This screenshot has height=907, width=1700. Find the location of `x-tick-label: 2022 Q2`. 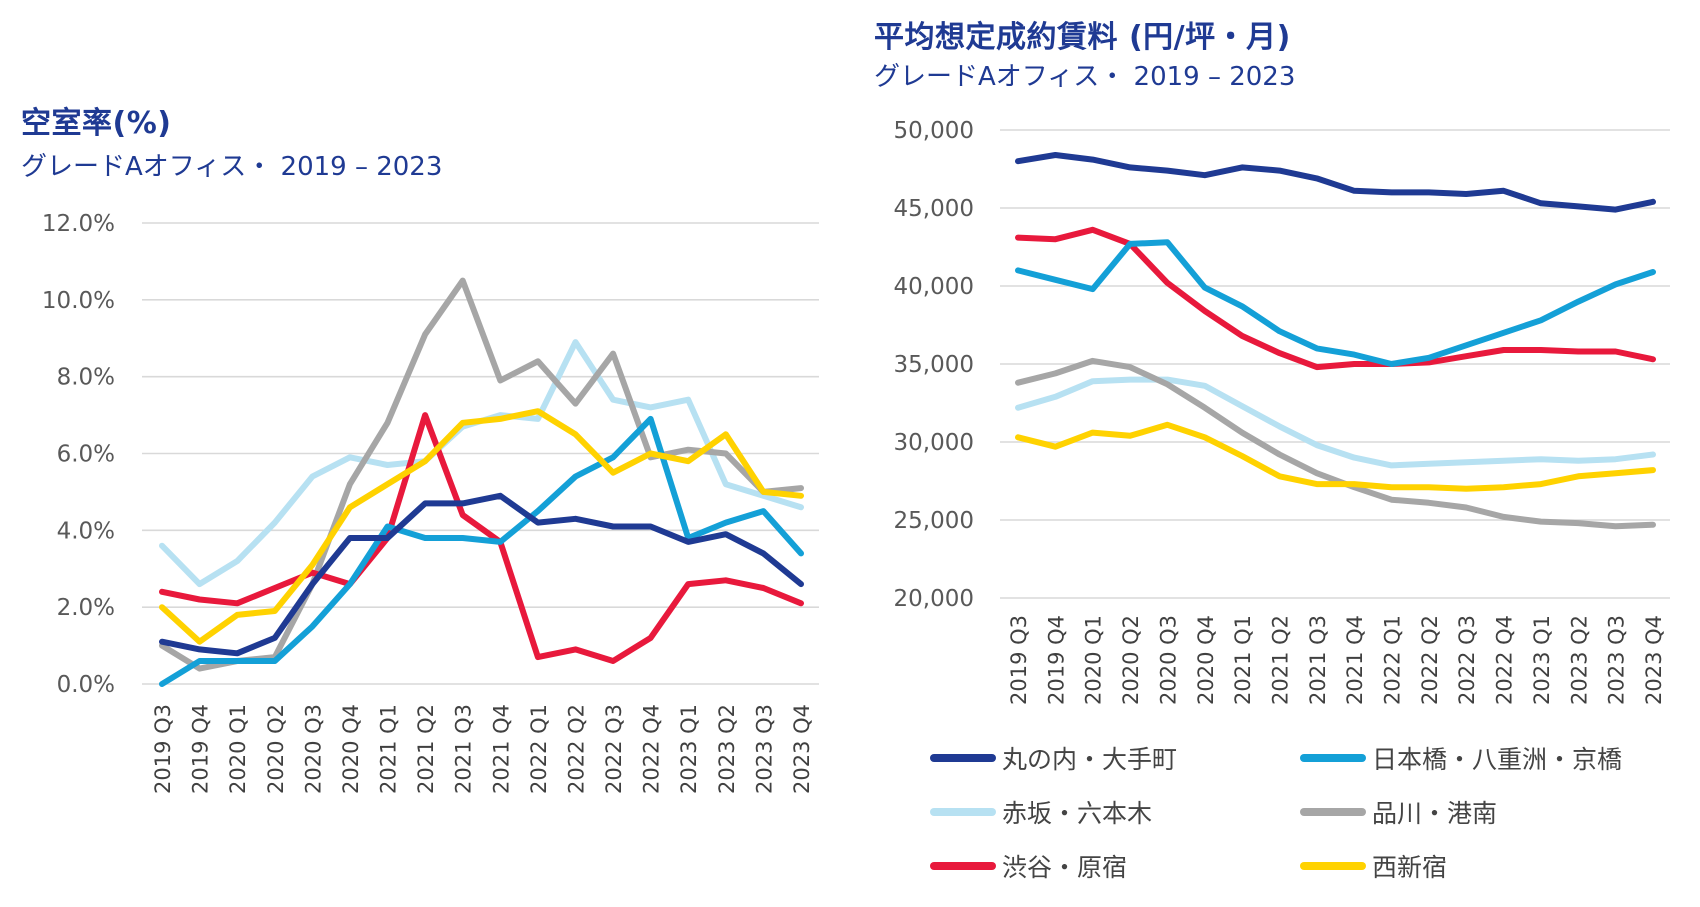

x-tick-label: 2022 Q2 is located at coordinates (576, 749).